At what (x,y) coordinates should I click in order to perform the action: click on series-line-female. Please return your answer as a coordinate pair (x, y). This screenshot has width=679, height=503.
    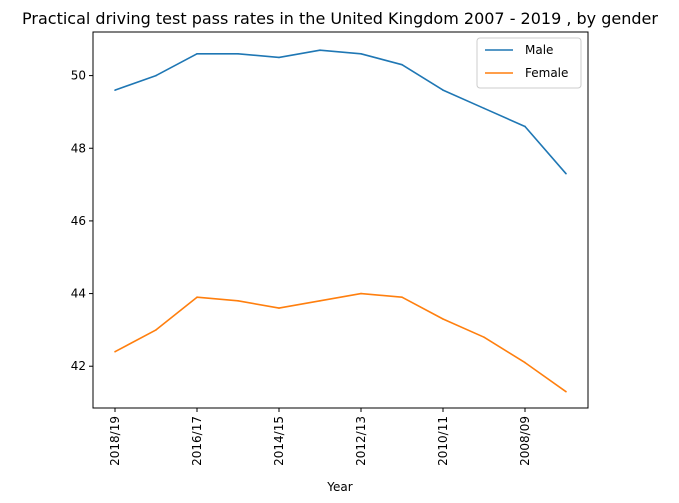
    Looking at the image, I should click on (340, 342).